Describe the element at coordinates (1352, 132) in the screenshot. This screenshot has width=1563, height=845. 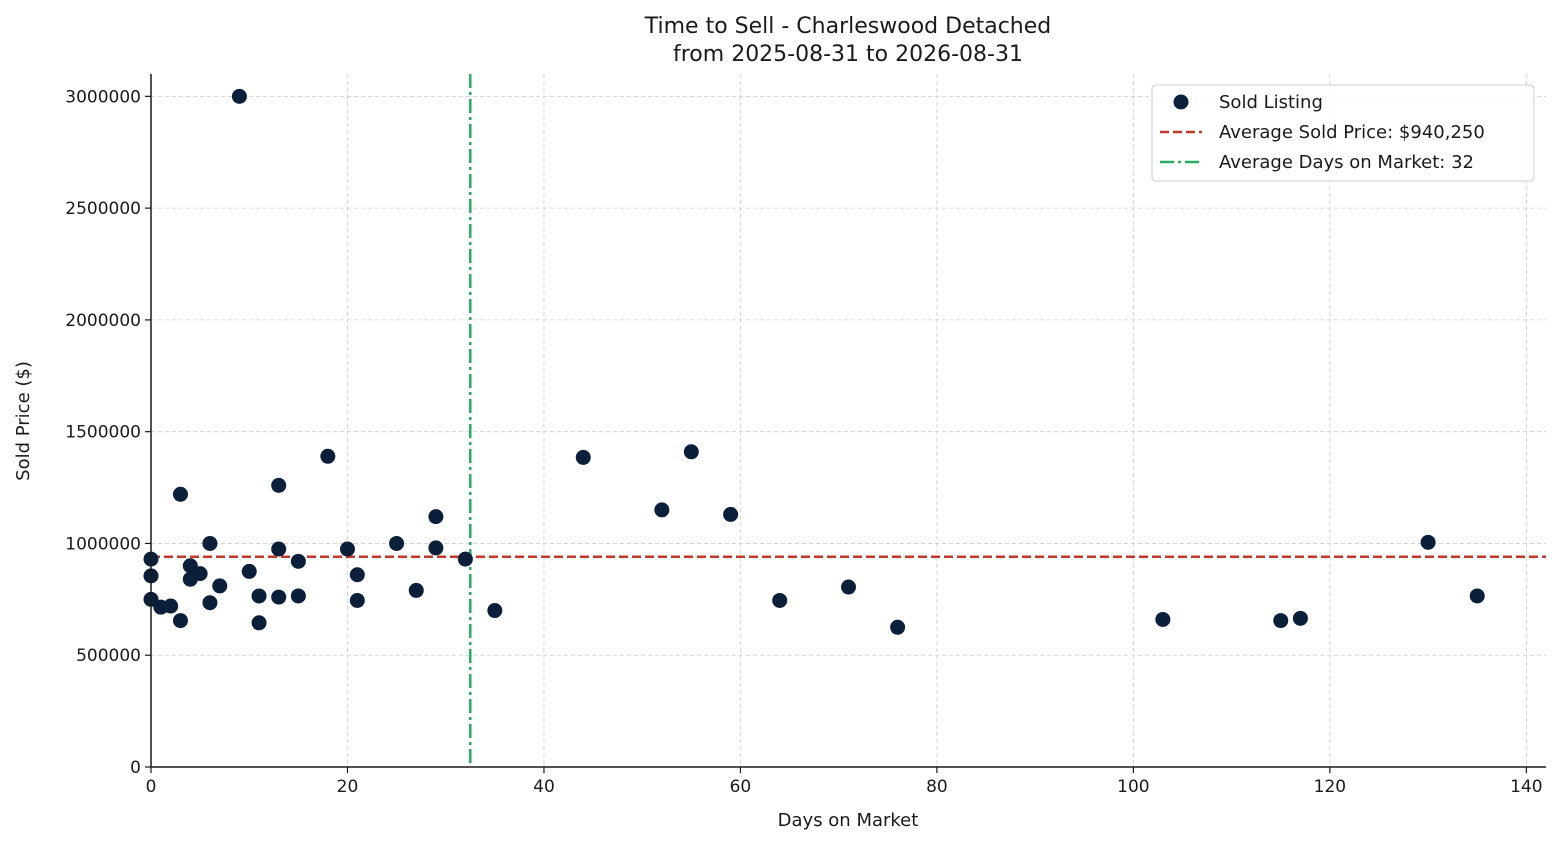
I see `legend-label-average-price: Average Sold Price: $940,250` at that location.